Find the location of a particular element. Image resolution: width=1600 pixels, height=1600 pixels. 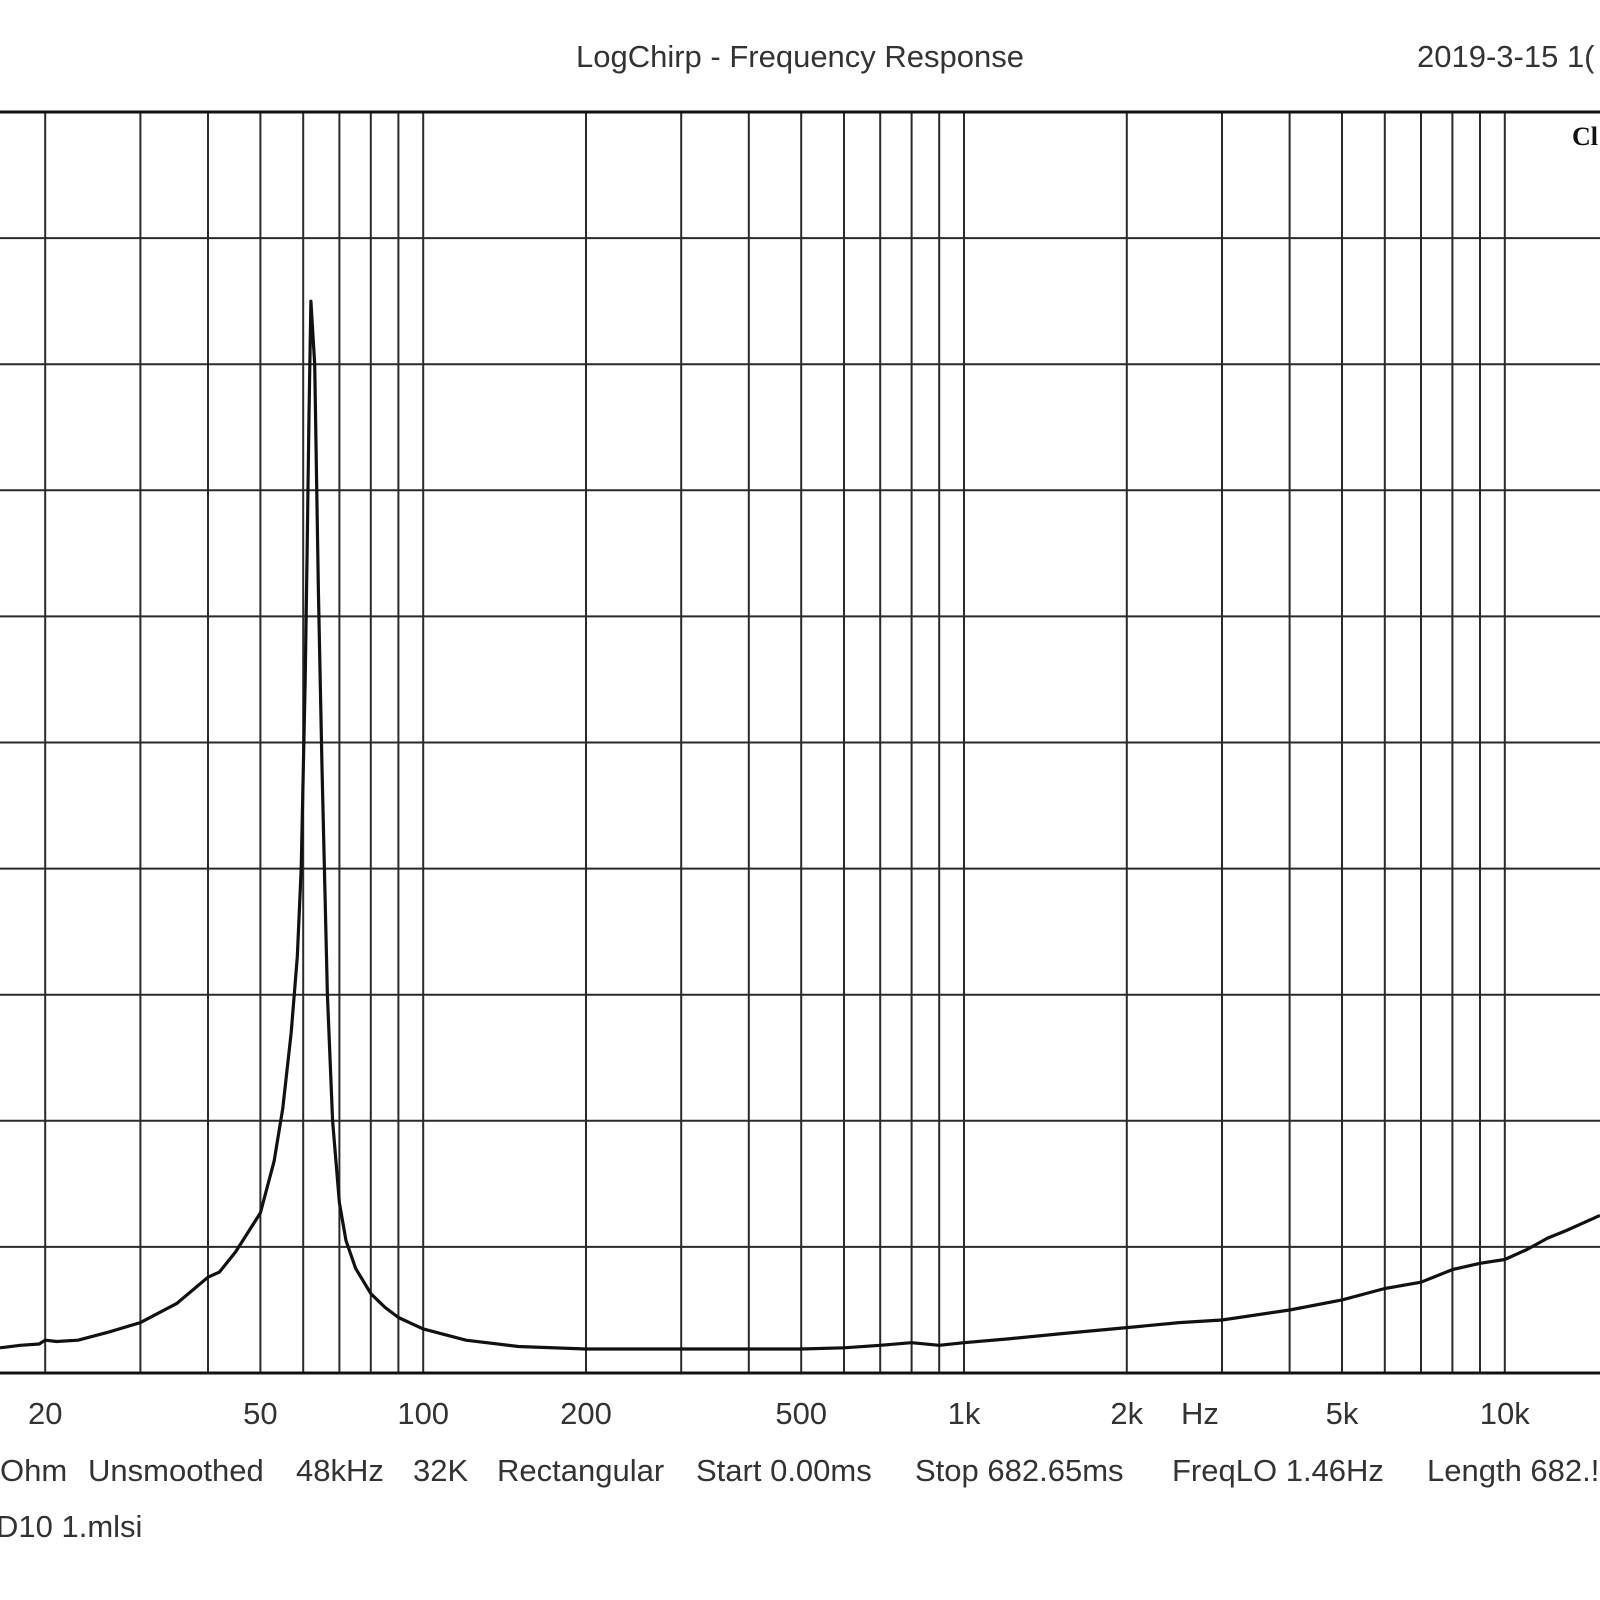

x-tick-label: 5k is located at coordinates (1342, 1413).